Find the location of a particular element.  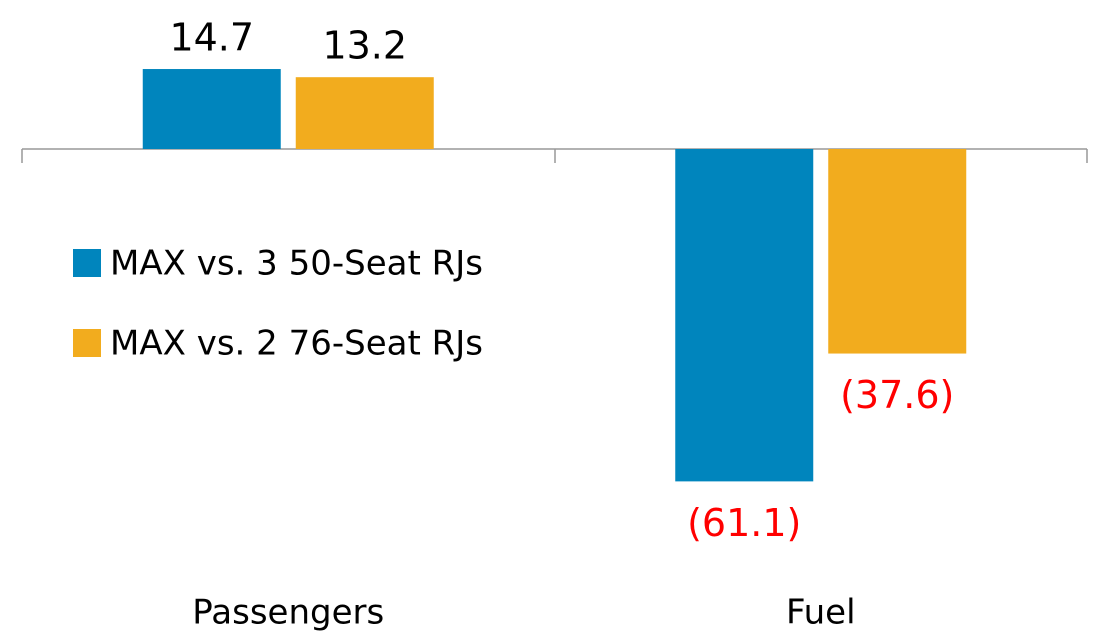

data-label: 14.7 is located at coordinates (211, 38).